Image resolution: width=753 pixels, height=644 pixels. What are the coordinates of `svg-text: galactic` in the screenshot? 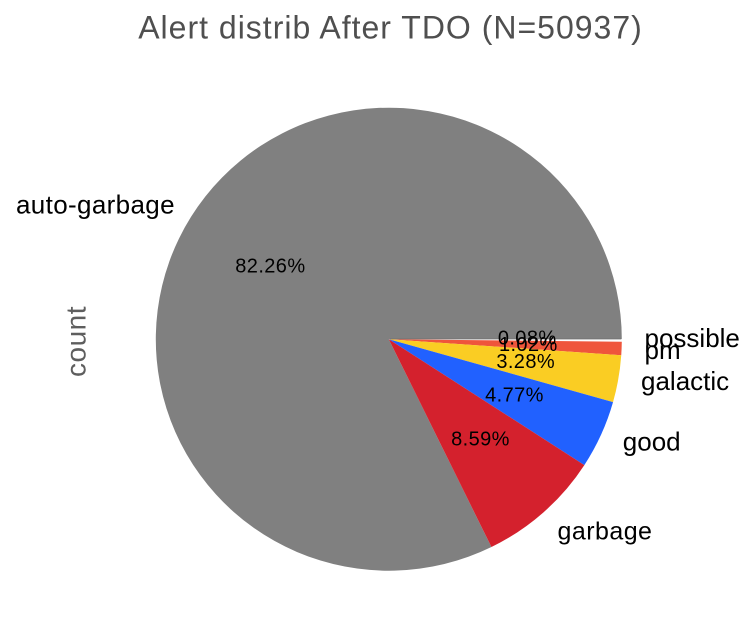 It's located at (685, 381).